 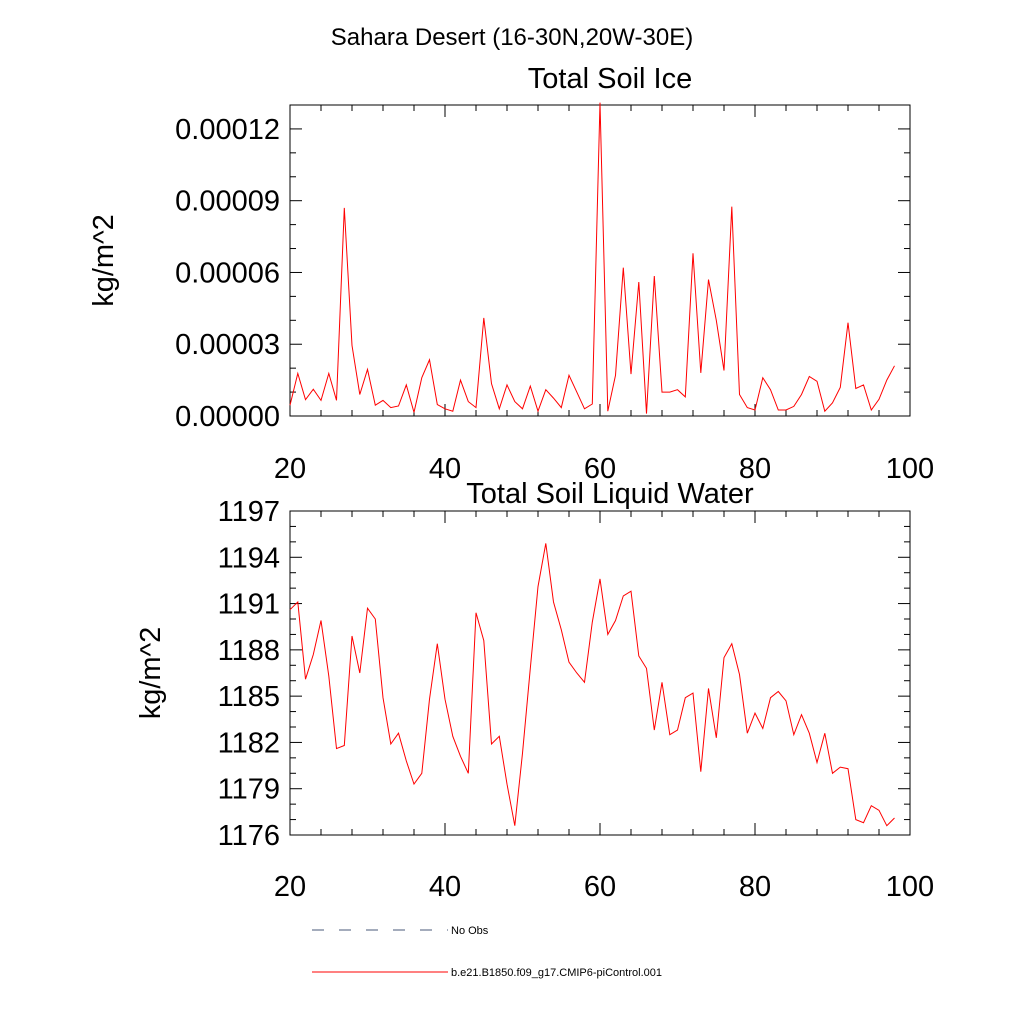 I want to click on y-tick-label: 0.00006, so click(x=227, y=273).